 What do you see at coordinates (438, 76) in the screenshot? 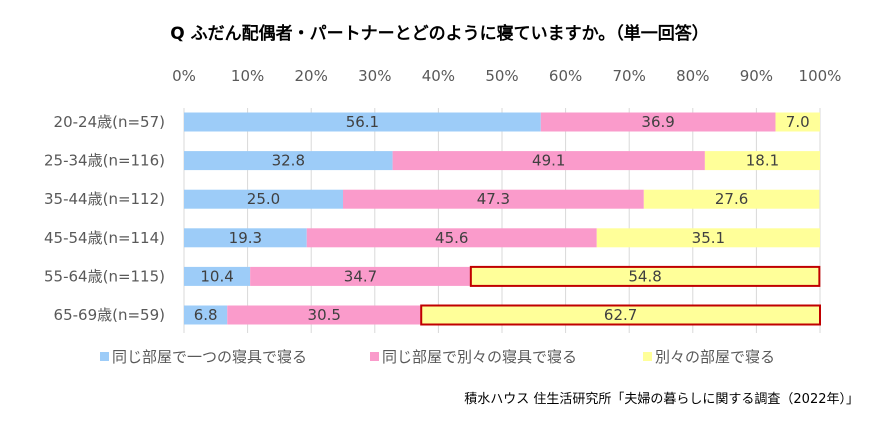
I see `x-tick-label: 40%` at bounding box center [438, 76].